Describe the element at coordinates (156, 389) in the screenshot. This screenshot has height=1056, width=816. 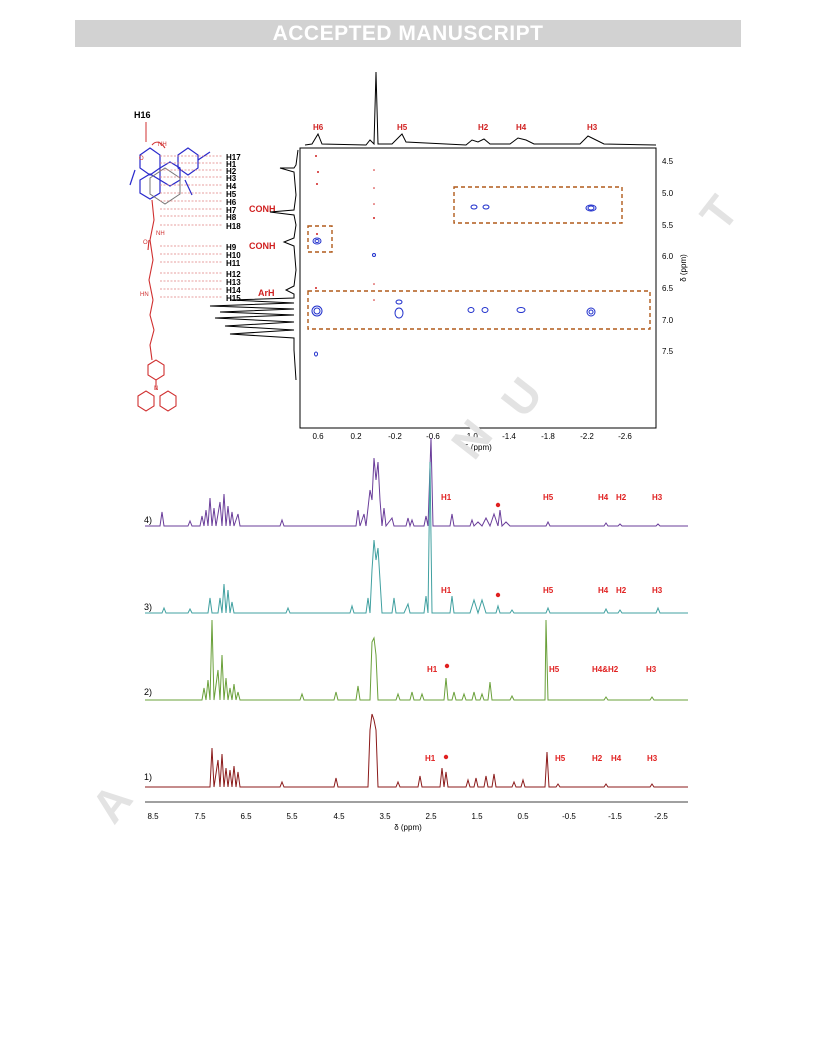
I see `n-label: N` at that location.